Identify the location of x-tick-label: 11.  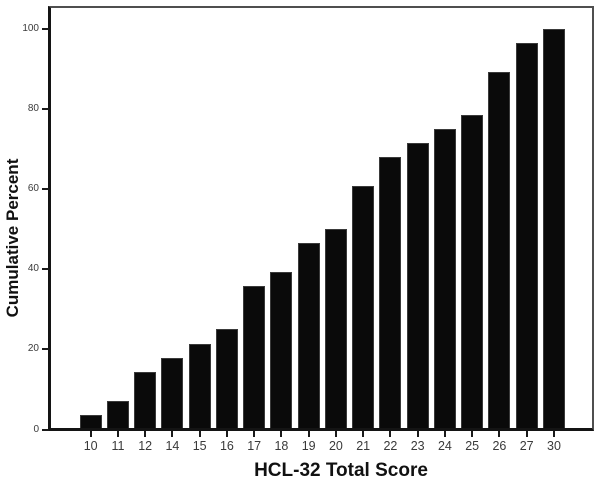
(118, 446).